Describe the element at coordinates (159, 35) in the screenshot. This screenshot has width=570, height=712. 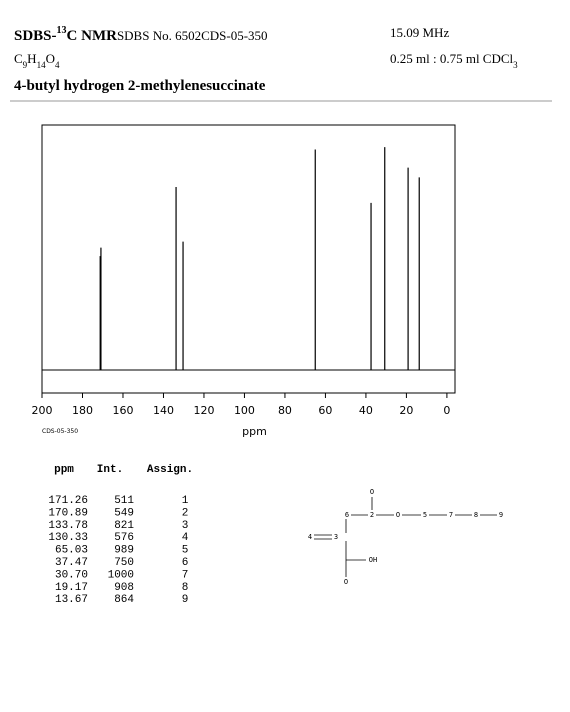
I see `sdbs-no: SDBS No. 6502` at that location.